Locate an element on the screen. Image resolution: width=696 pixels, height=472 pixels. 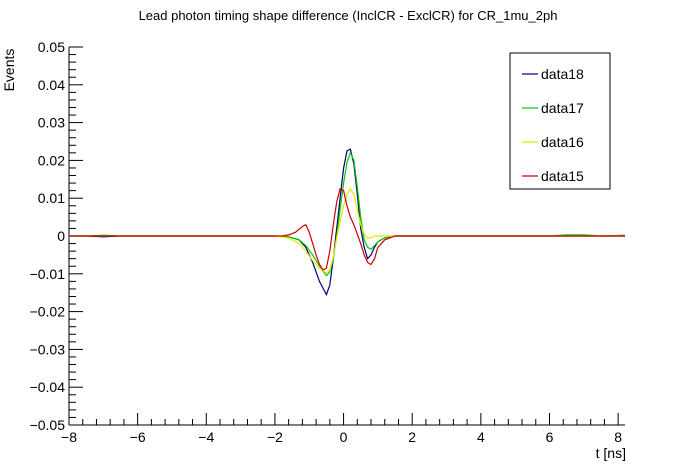
legend: data18 data17 data16 data15 is located at coordinates (560, 121).